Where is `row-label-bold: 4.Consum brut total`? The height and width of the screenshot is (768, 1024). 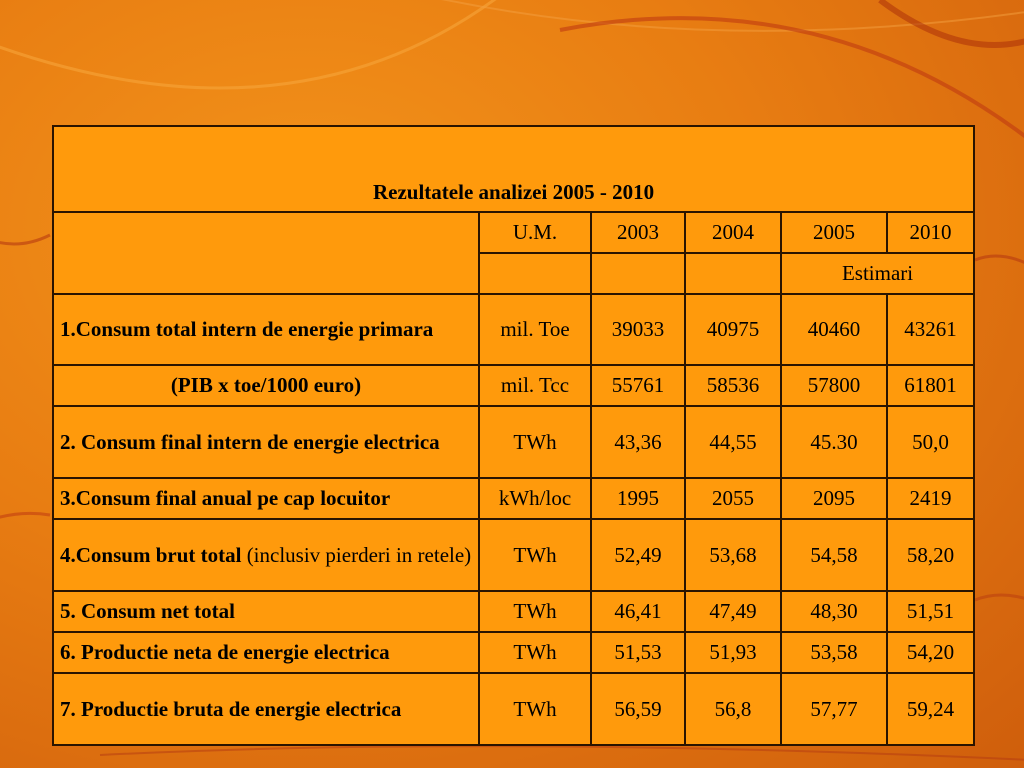 row-label-bold: 4.Consum brut total is located at coordinates (151, 554).